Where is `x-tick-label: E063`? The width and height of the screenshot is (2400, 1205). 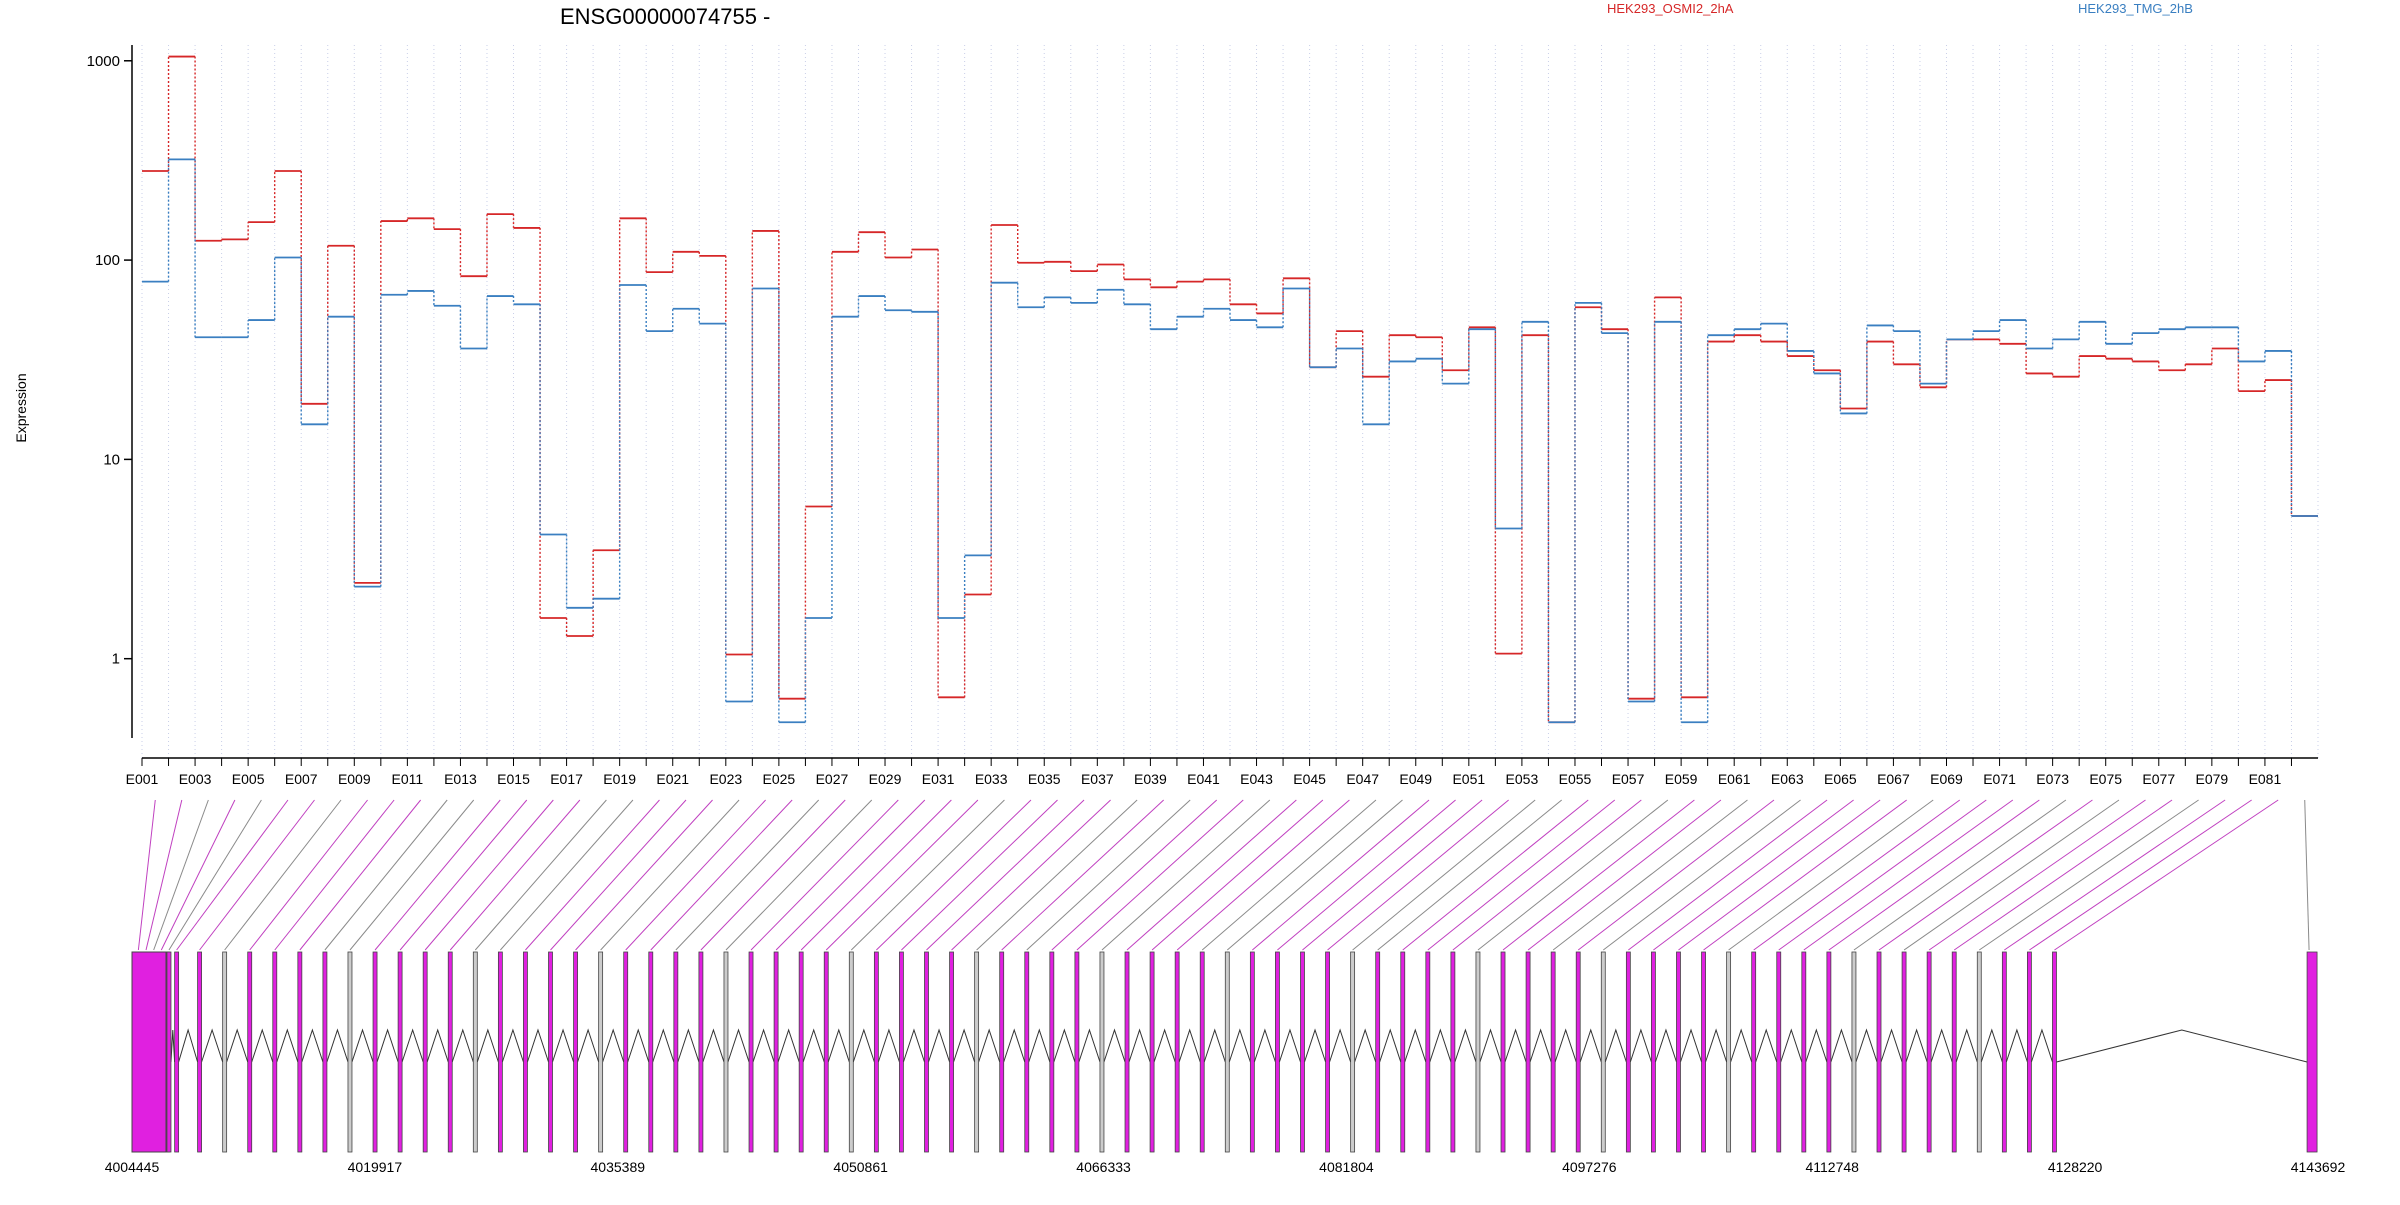
x-tick-label: E063 is located at coordinates (1787, 779).